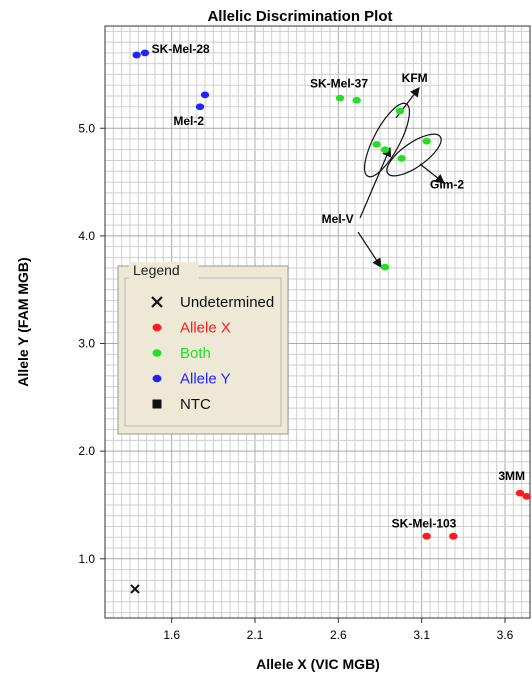 This screenshot has width=532, height=681. Describe the element at coordinates (195, 404) in the screenshot. I see `legend-label: NTC` at that location.